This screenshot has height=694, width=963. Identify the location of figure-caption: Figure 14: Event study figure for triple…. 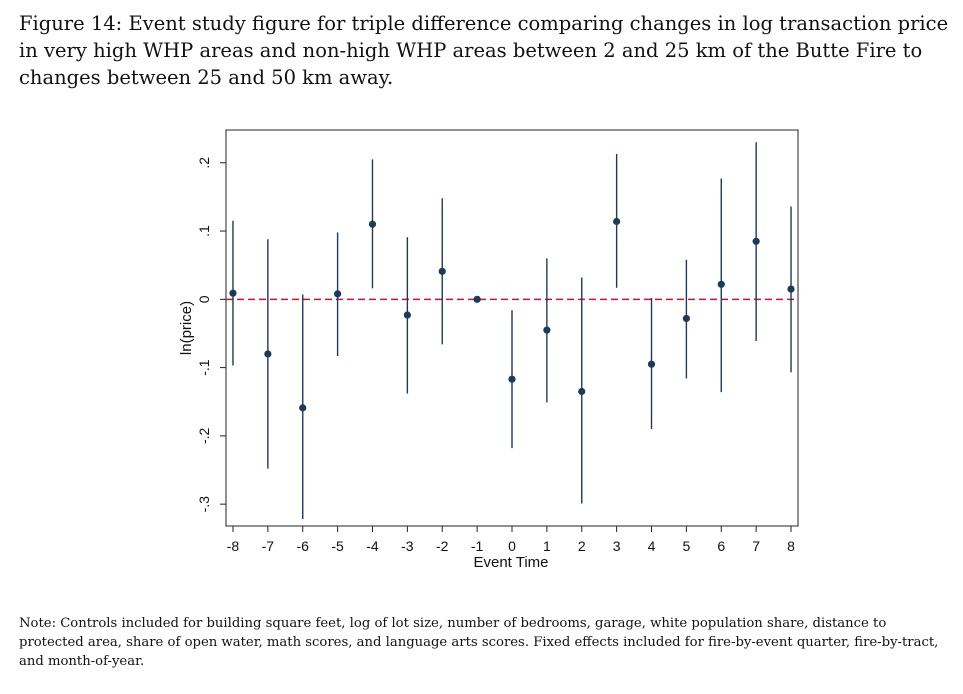
(484, 50).